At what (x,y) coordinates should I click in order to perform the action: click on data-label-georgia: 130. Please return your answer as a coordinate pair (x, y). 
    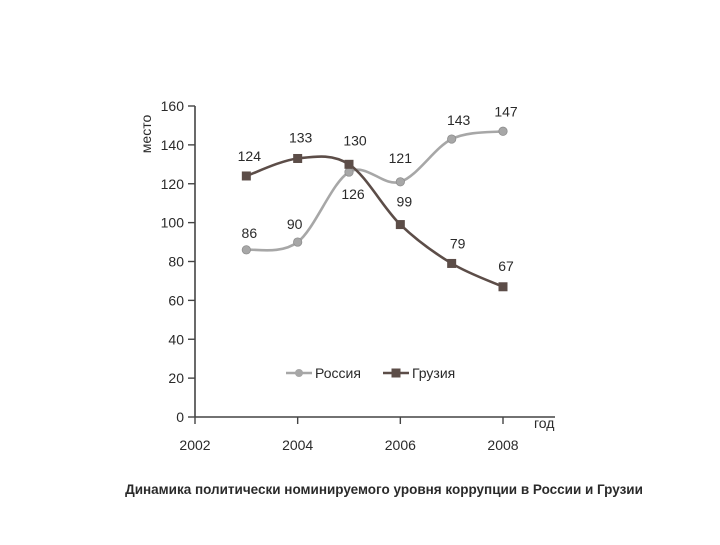
    Looking at the image, I should click on (355, 140).